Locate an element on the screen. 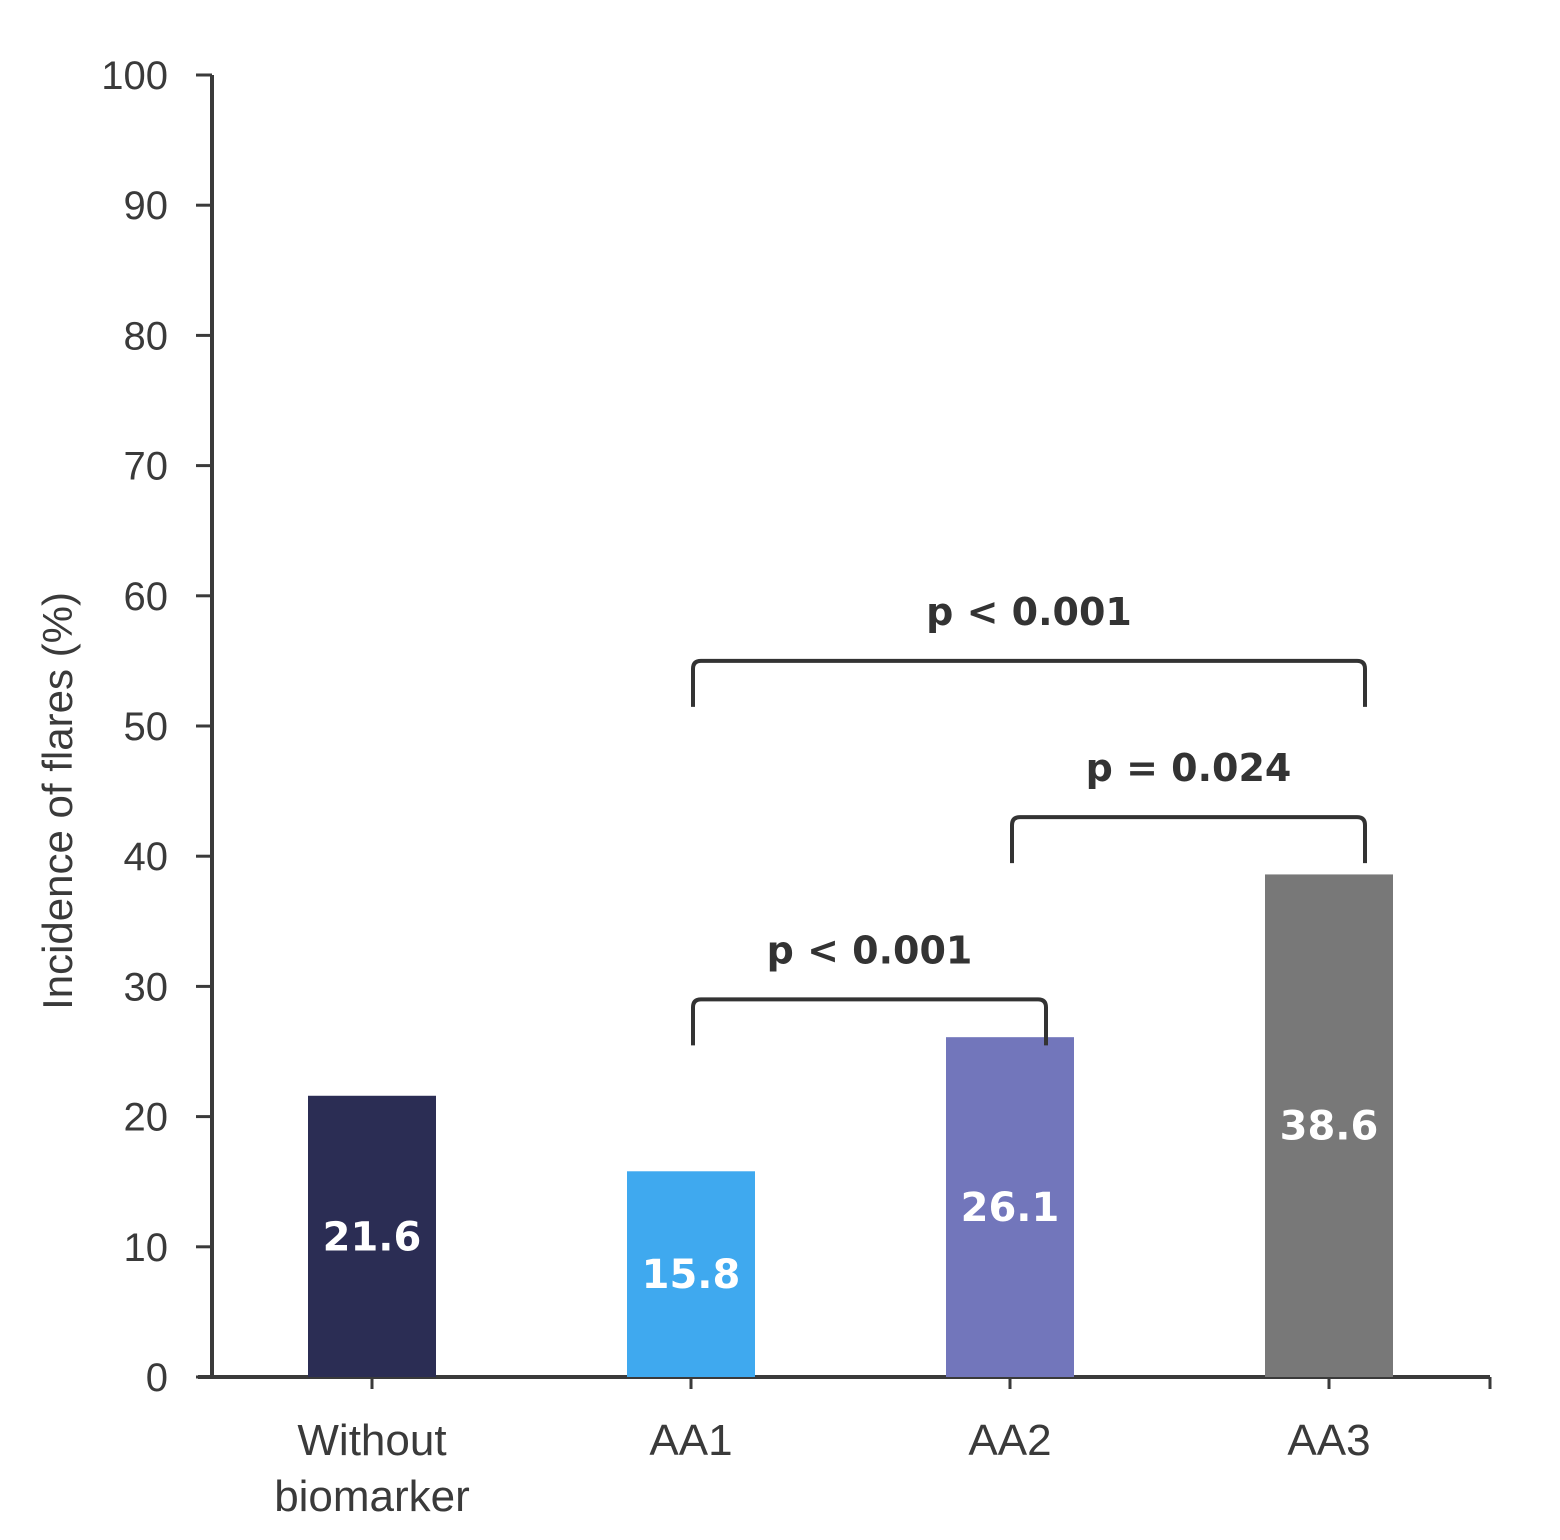 Image resolution: width=1560 pixels, height=1540 pixels. y-tick-label: 90 is located at coordinates (146, 206).